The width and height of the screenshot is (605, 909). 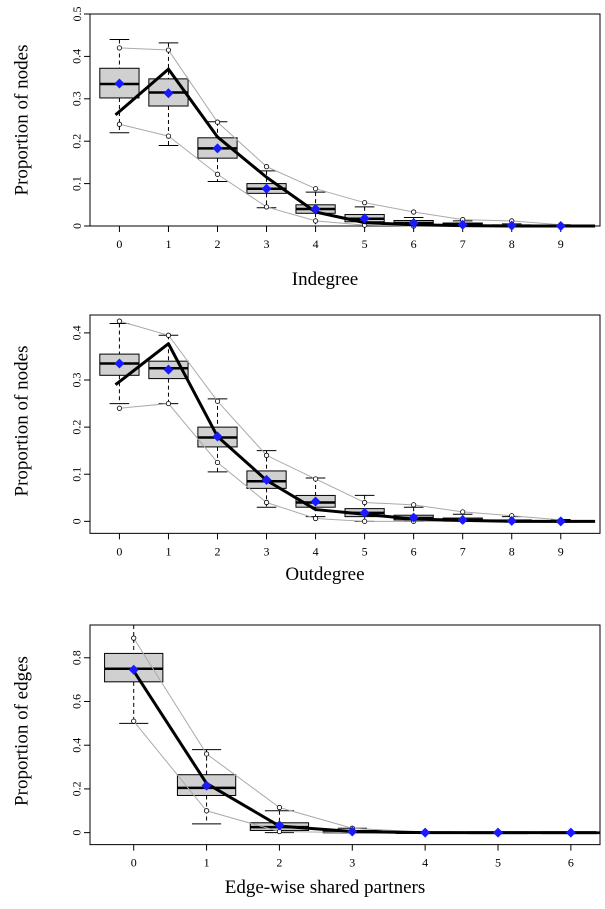 I want to click on x-axis-title: Edge-wise shared partners, so click(x=325, y=887).